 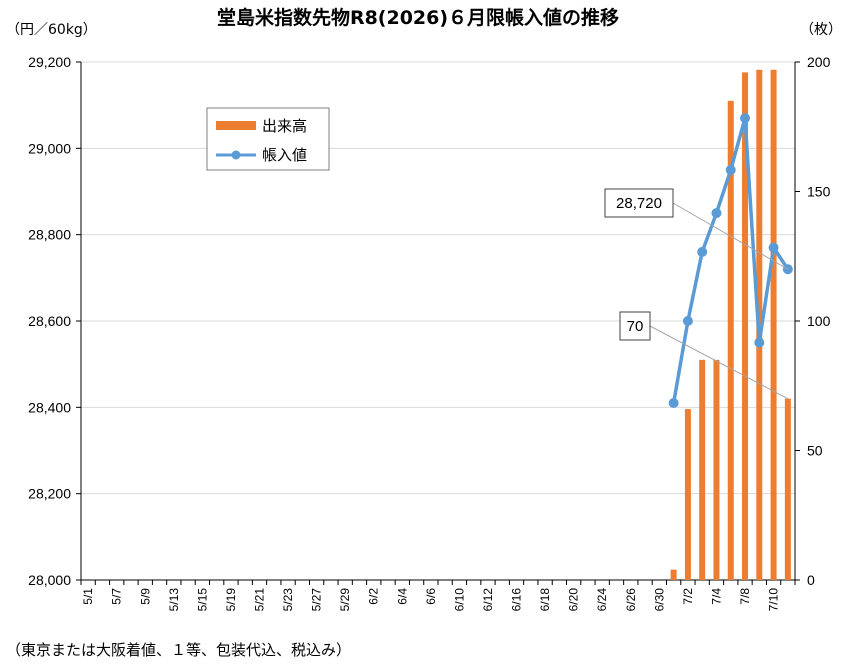 I want to click on line-series, so click(x=730, y=261).